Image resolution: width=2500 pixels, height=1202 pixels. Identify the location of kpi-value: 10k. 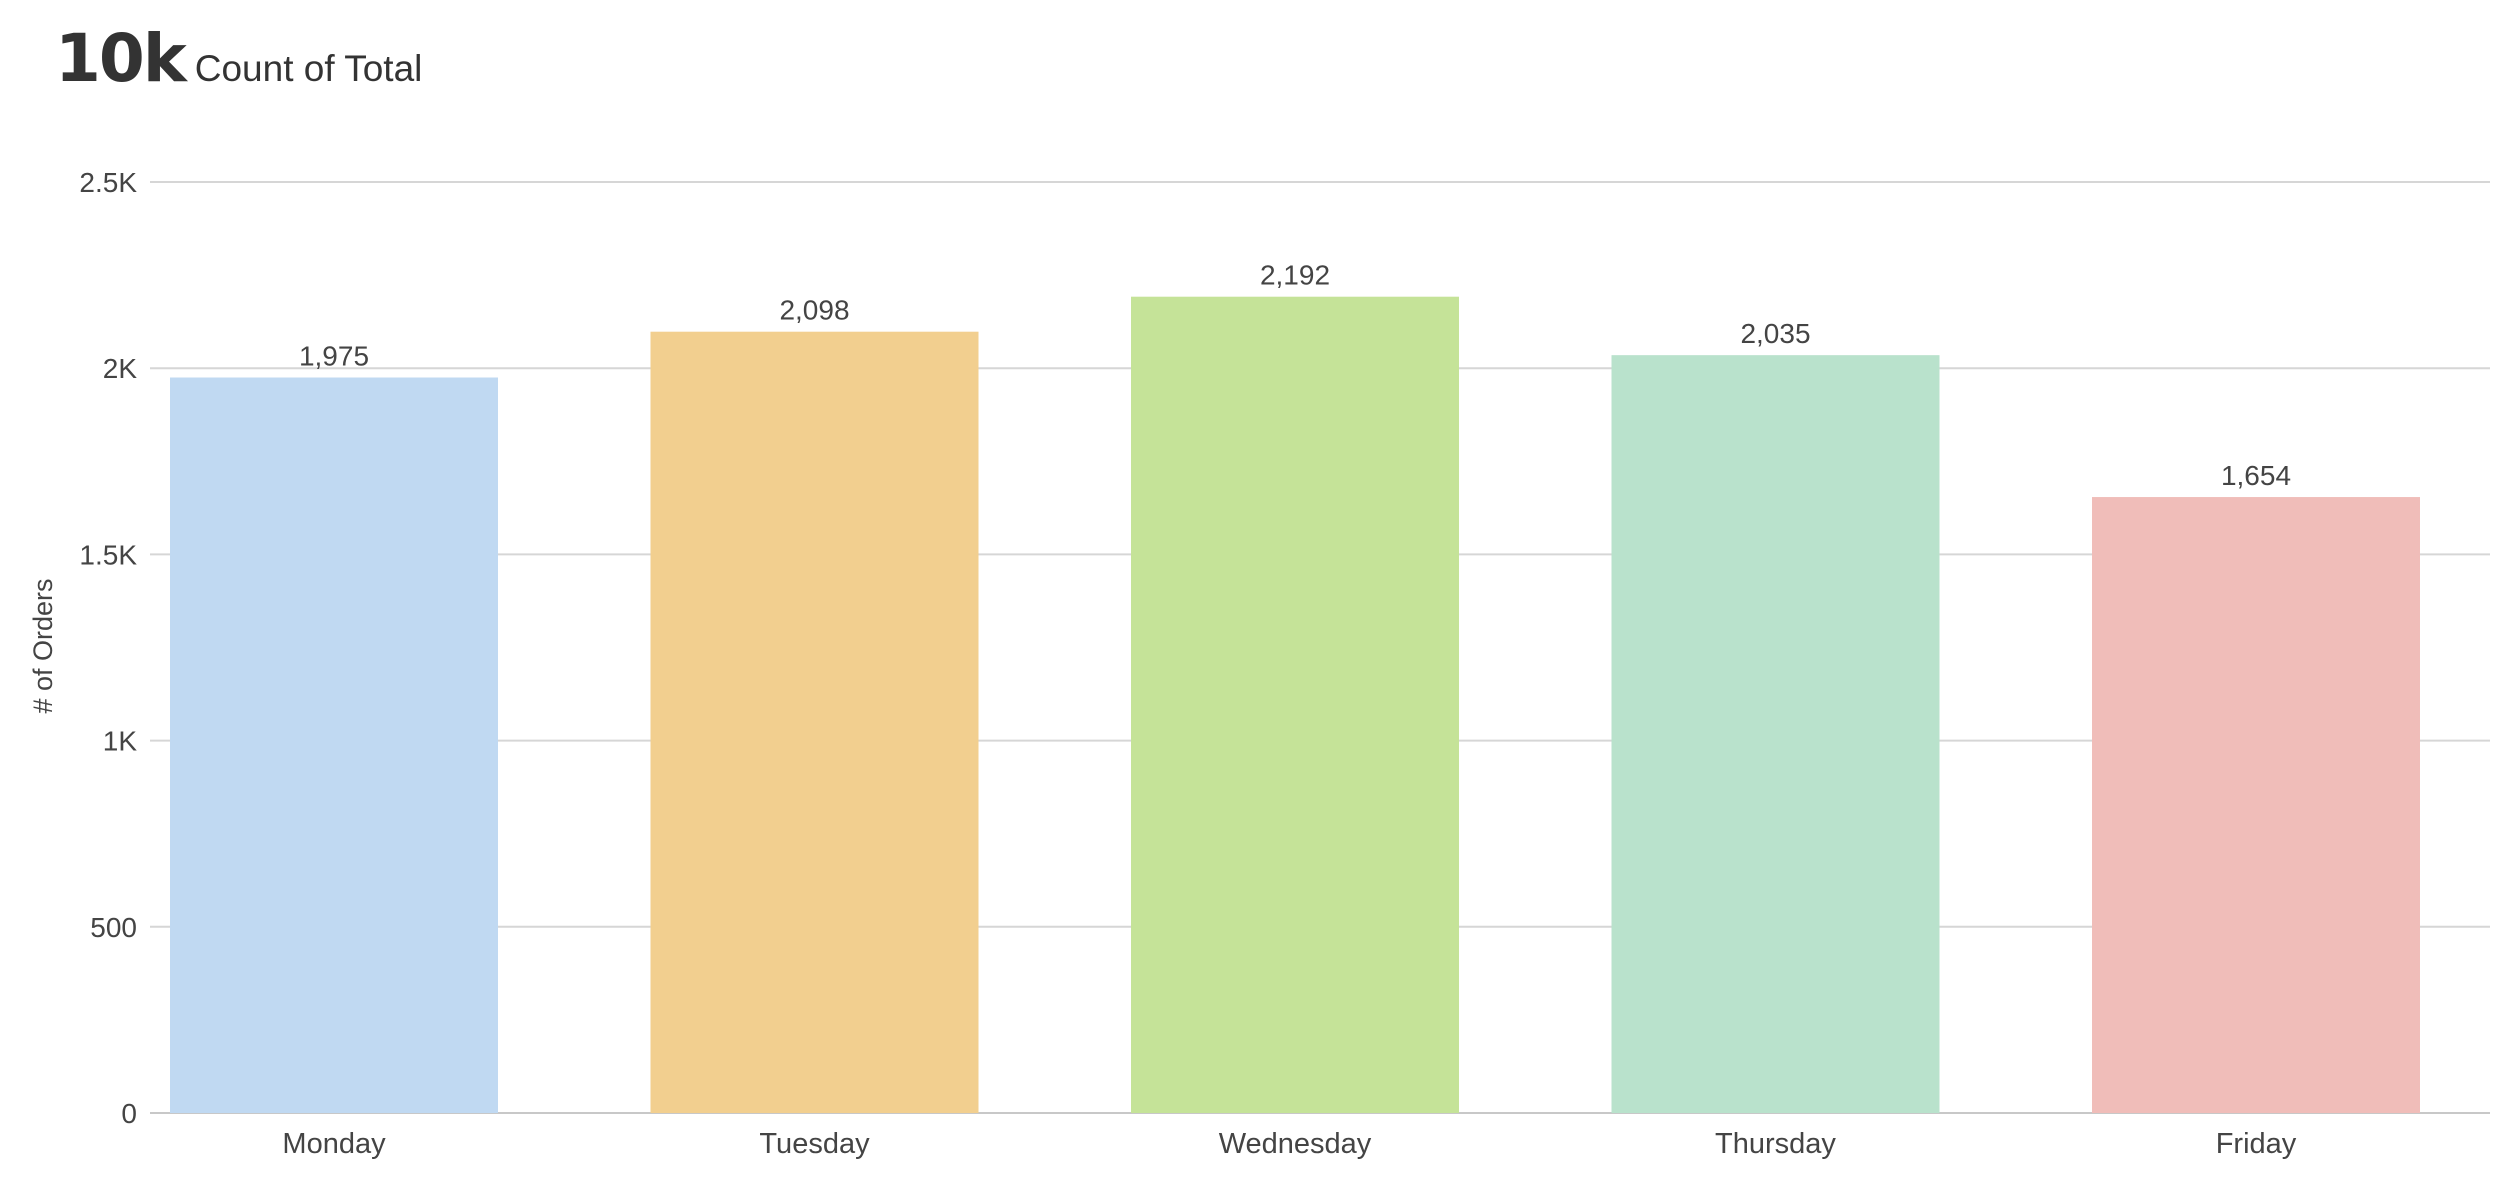
(121, 58).